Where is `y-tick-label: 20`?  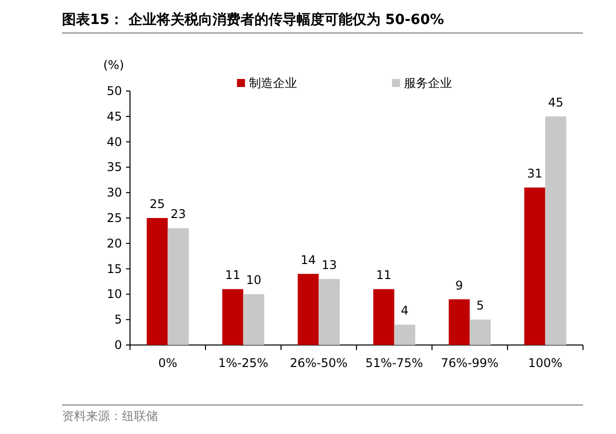
y-tick-label: 20 is located at coordinates (114, 243).